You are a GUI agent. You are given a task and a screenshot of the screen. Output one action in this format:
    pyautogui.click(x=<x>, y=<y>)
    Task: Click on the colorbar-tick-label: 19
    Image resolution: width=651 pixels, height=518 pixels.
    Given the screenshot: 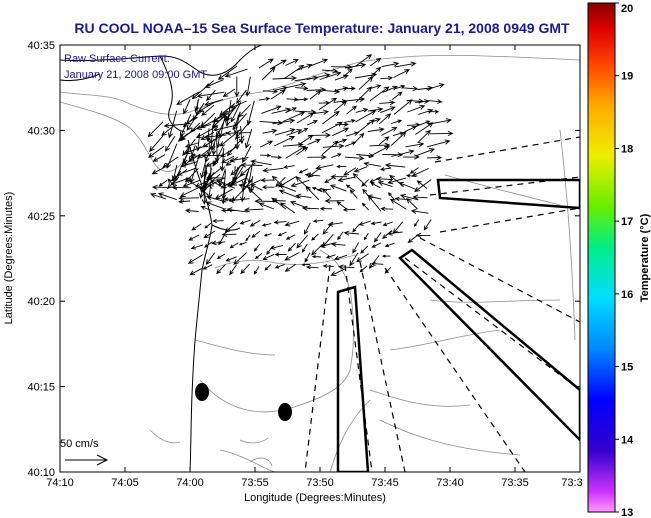 What is the action you would take?
    pyautogui.click(x=627, y=77)
    